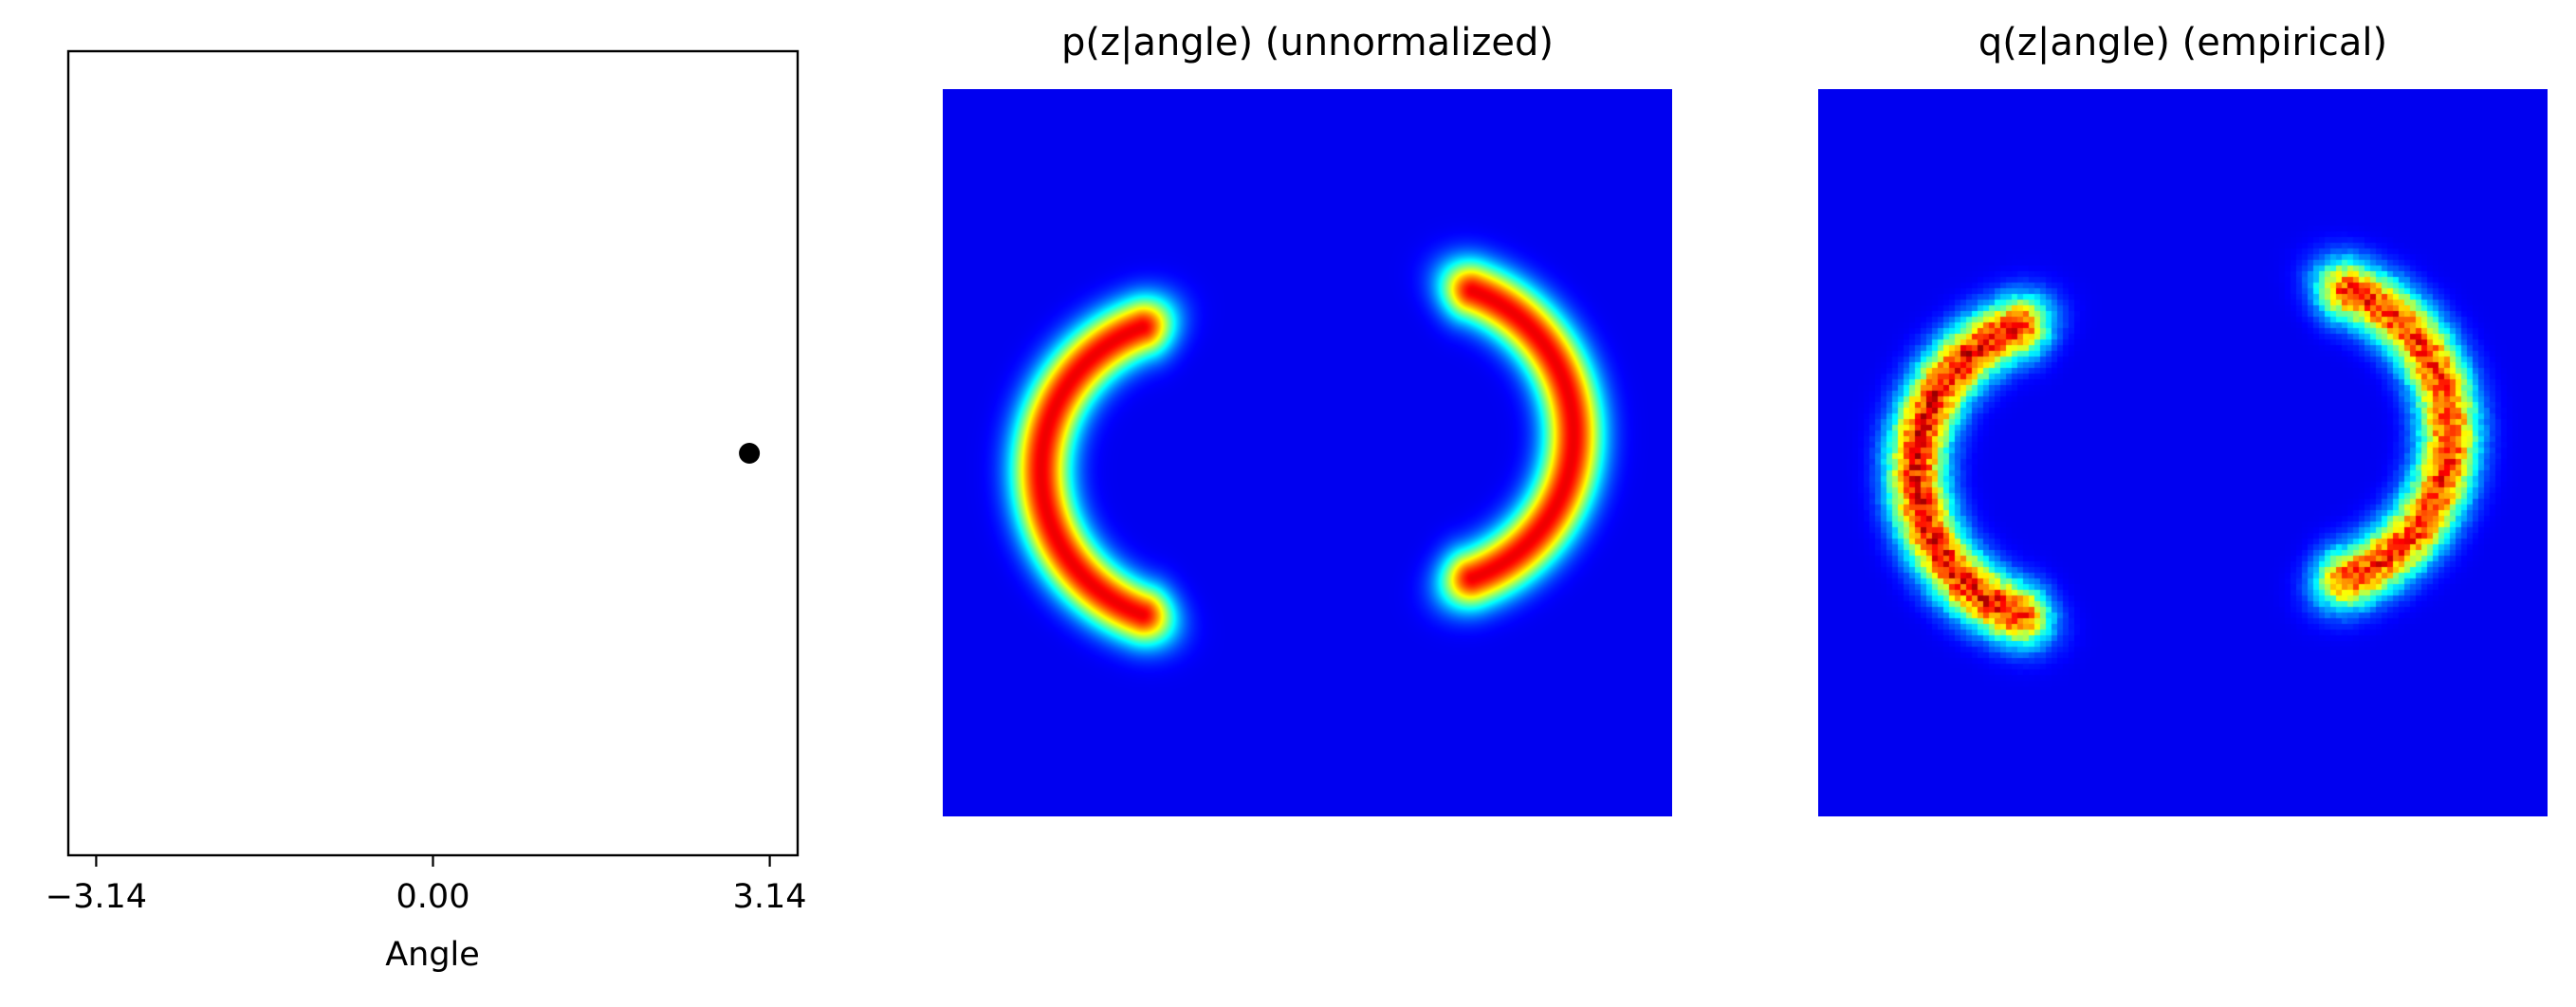 This screenshot has height=1007, width=2576. I want to click on angle-point, so click(750, 453).